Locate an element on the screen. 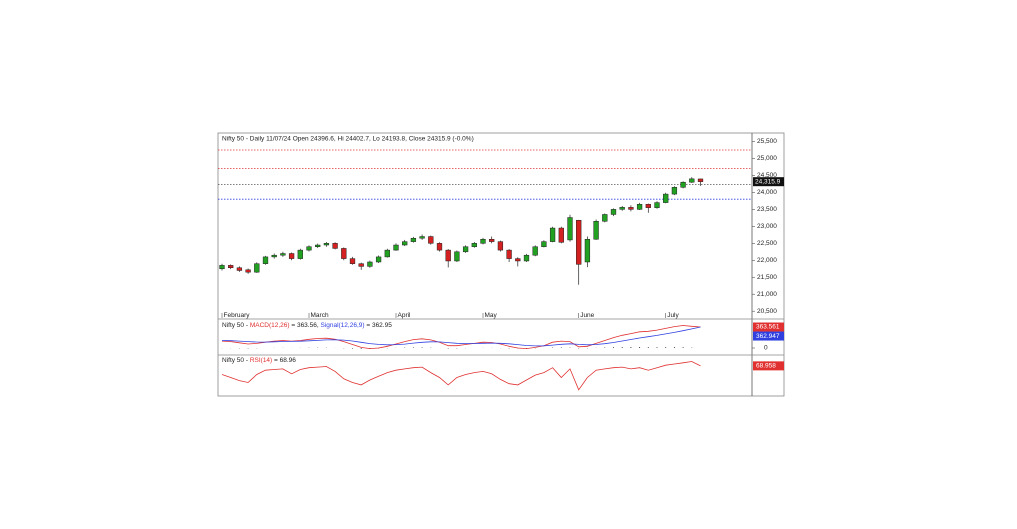  y-tick-label: 24,000 is located at coordinates (767, 192).